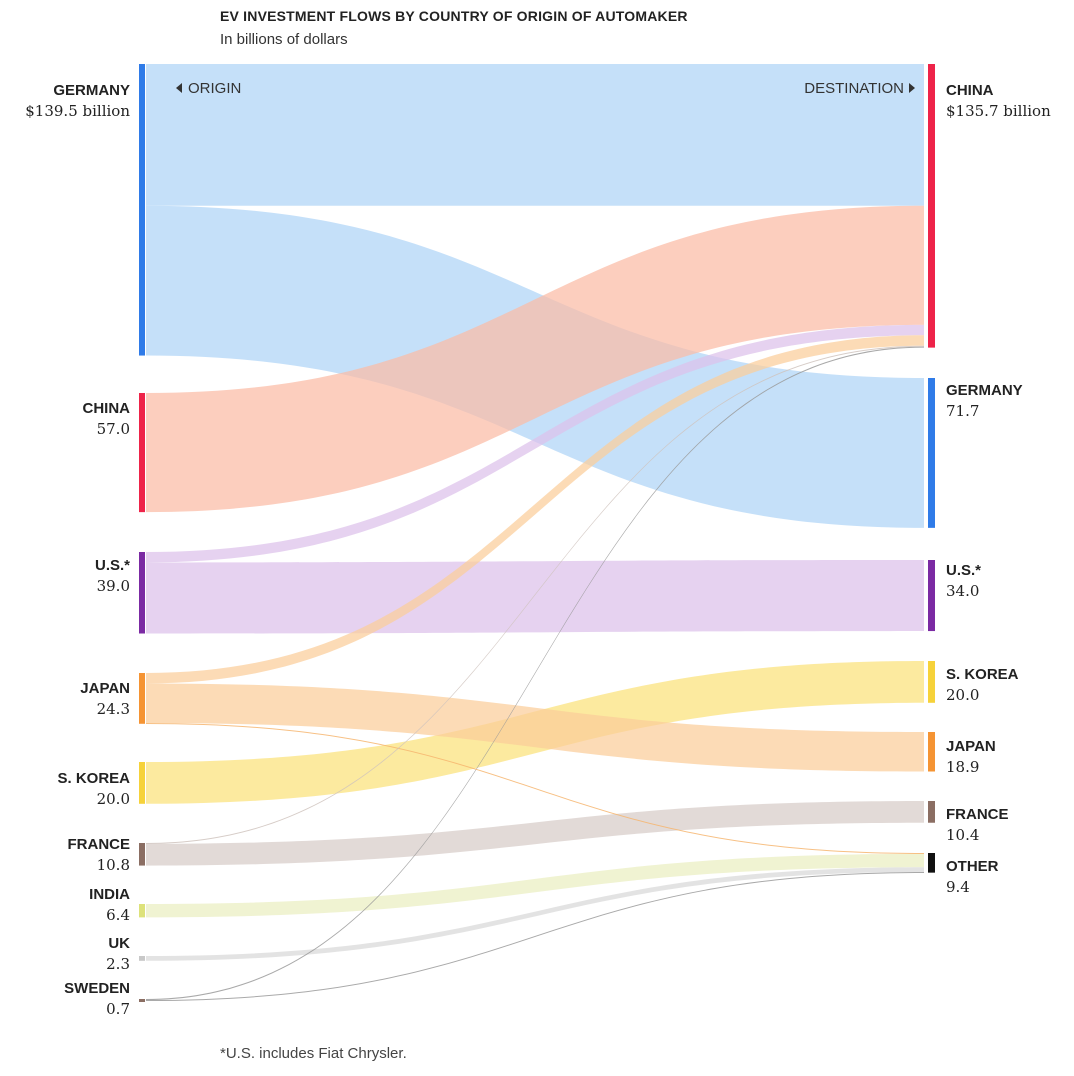  Describe the element at coordinates (977, 814) in the screenshot. I see `destination-label-france: FRANCE` at that location.